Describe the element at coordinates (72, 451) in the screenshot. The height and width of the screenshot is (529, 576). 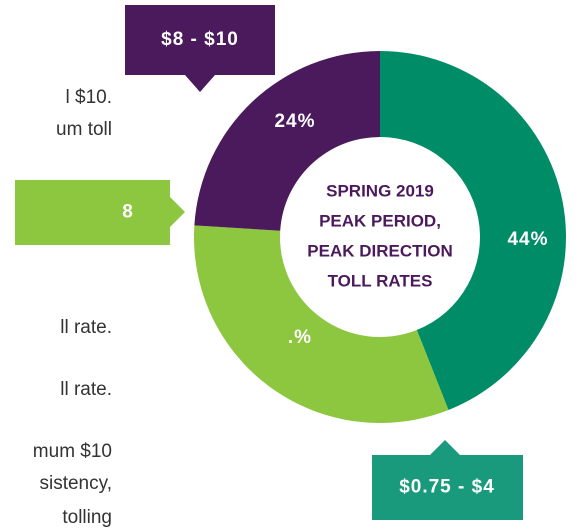
I see `body-text: mum $10` at that location.